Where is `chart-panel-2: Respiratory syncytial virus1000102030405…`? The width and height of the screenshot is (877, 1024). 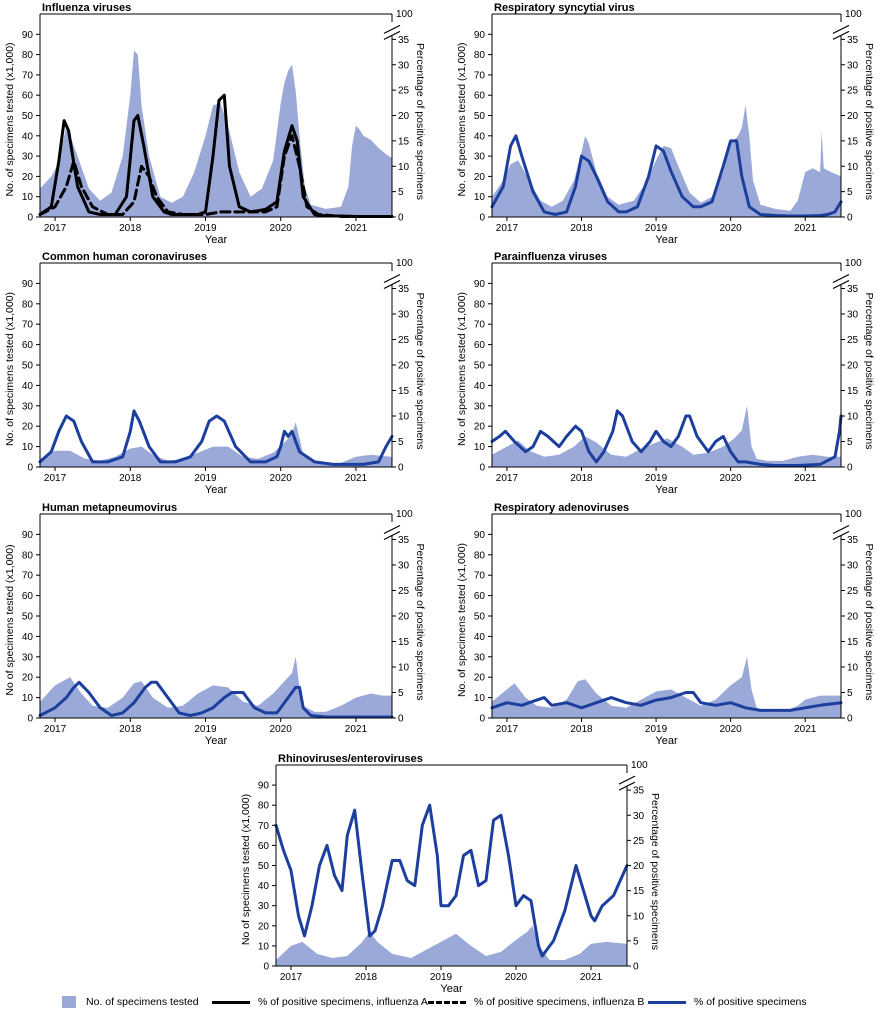
chart-panel-2: Respiratory syncytial virus1000102030405… is located at coordinates (665, 124).